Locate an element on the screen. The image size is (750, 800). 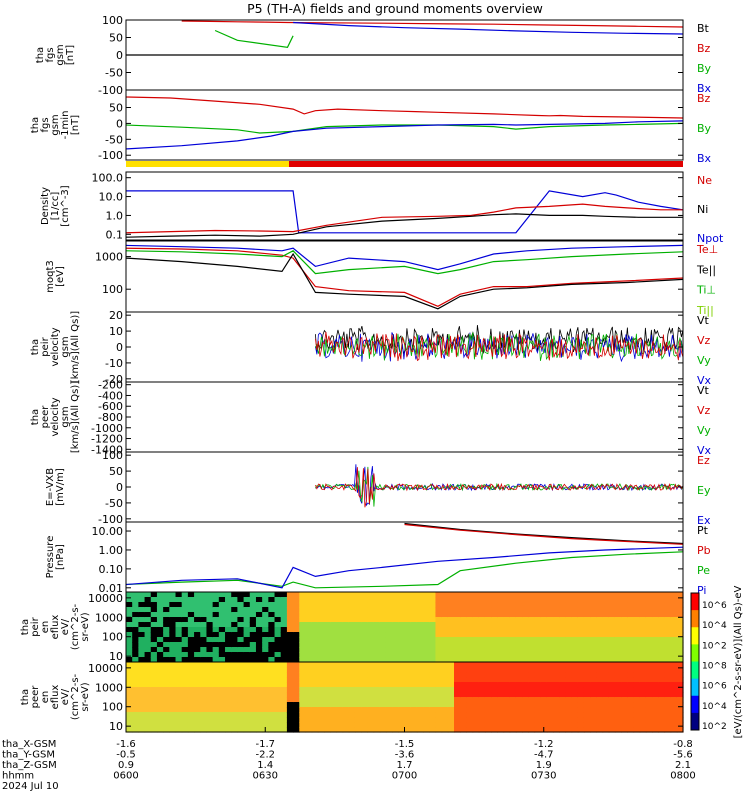
y-axis-label: eflux is located at coordinates (55, 627).